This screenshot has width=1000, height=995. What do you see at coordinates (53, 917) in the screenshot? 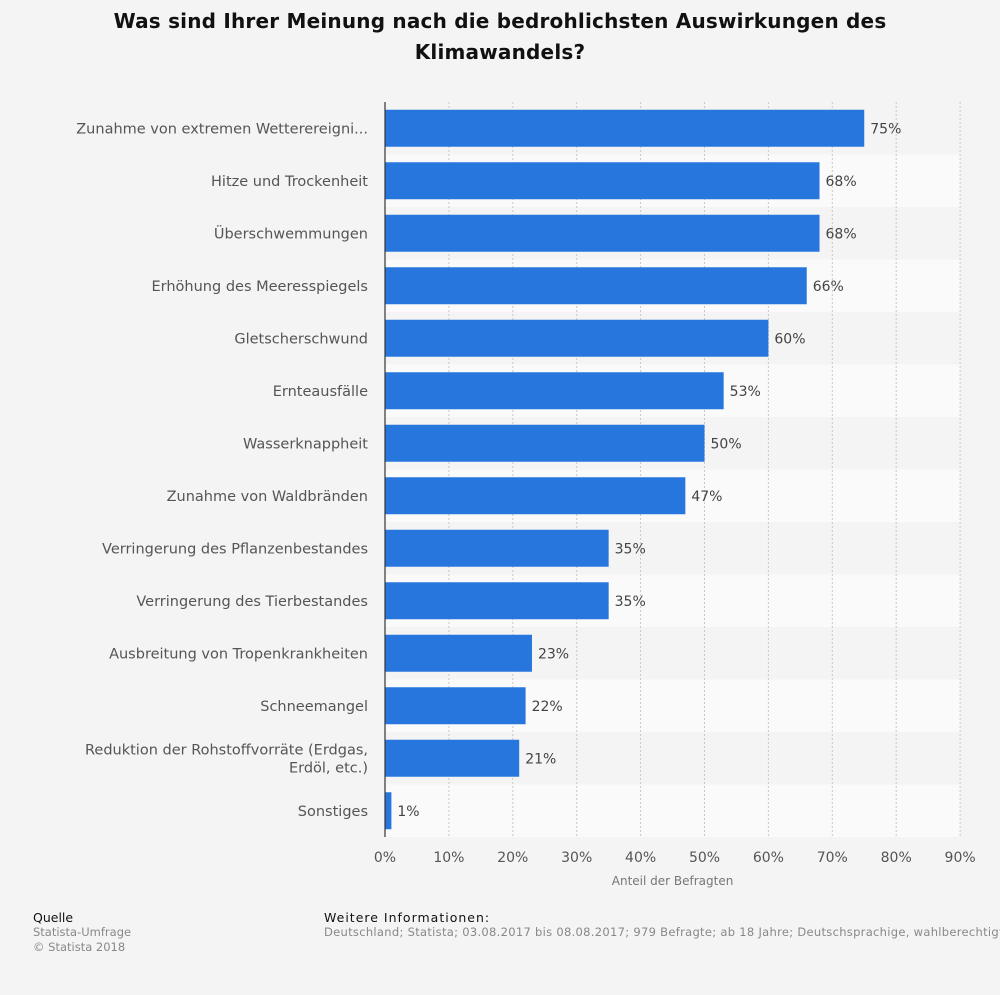
I see `source-heading: Quelle` at bounding box center [53, 917].